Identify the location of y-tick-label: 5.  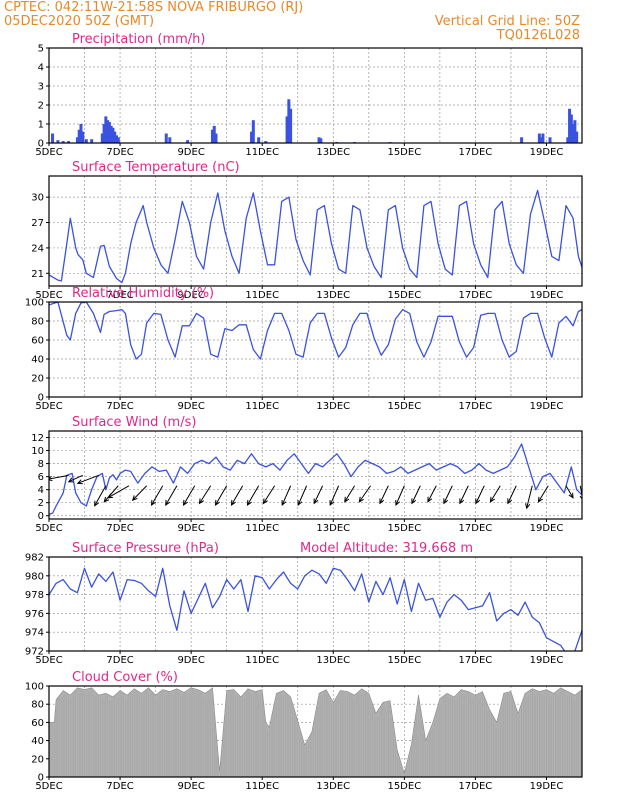
(41, 49).